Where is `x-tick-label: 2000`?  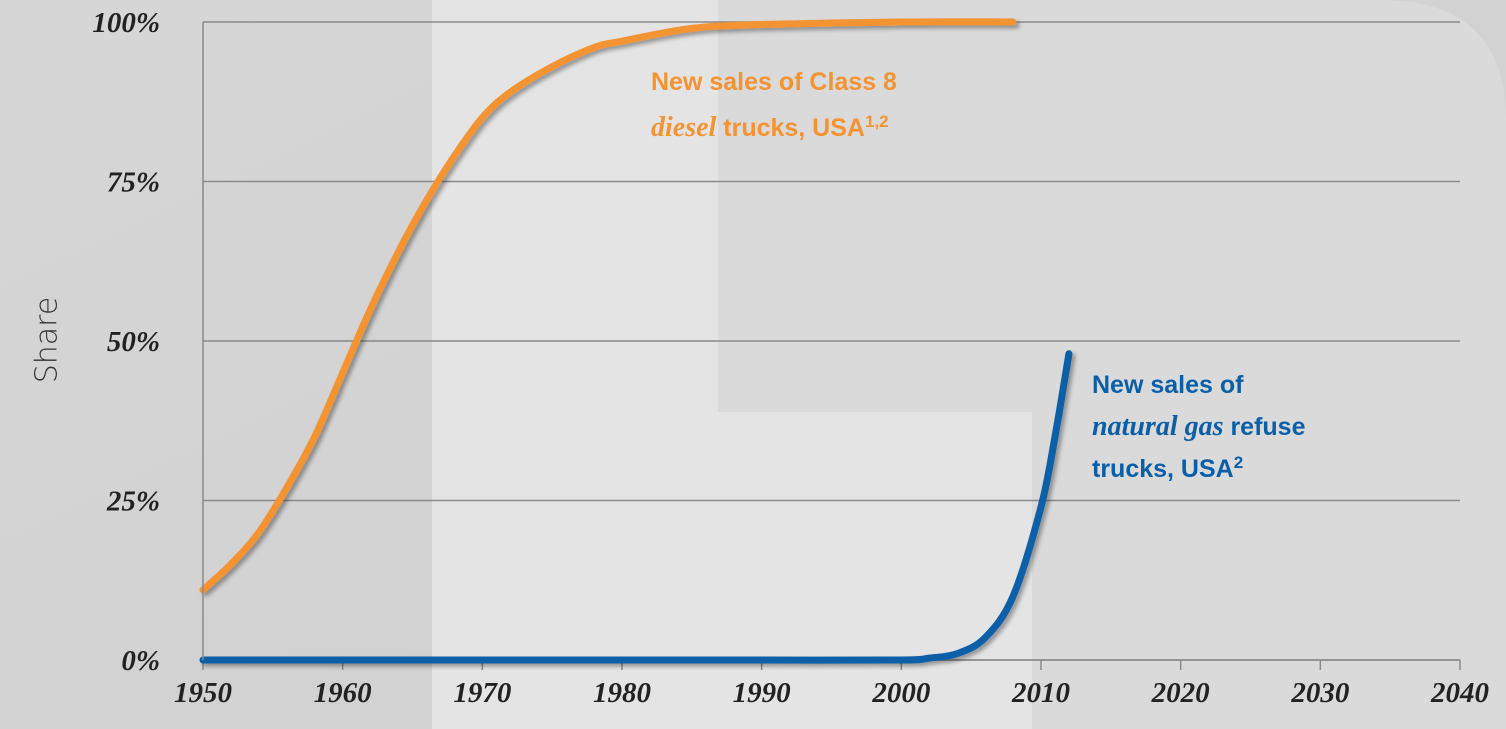
x-tick-label: 2000 is located at coordinates (900, 693).